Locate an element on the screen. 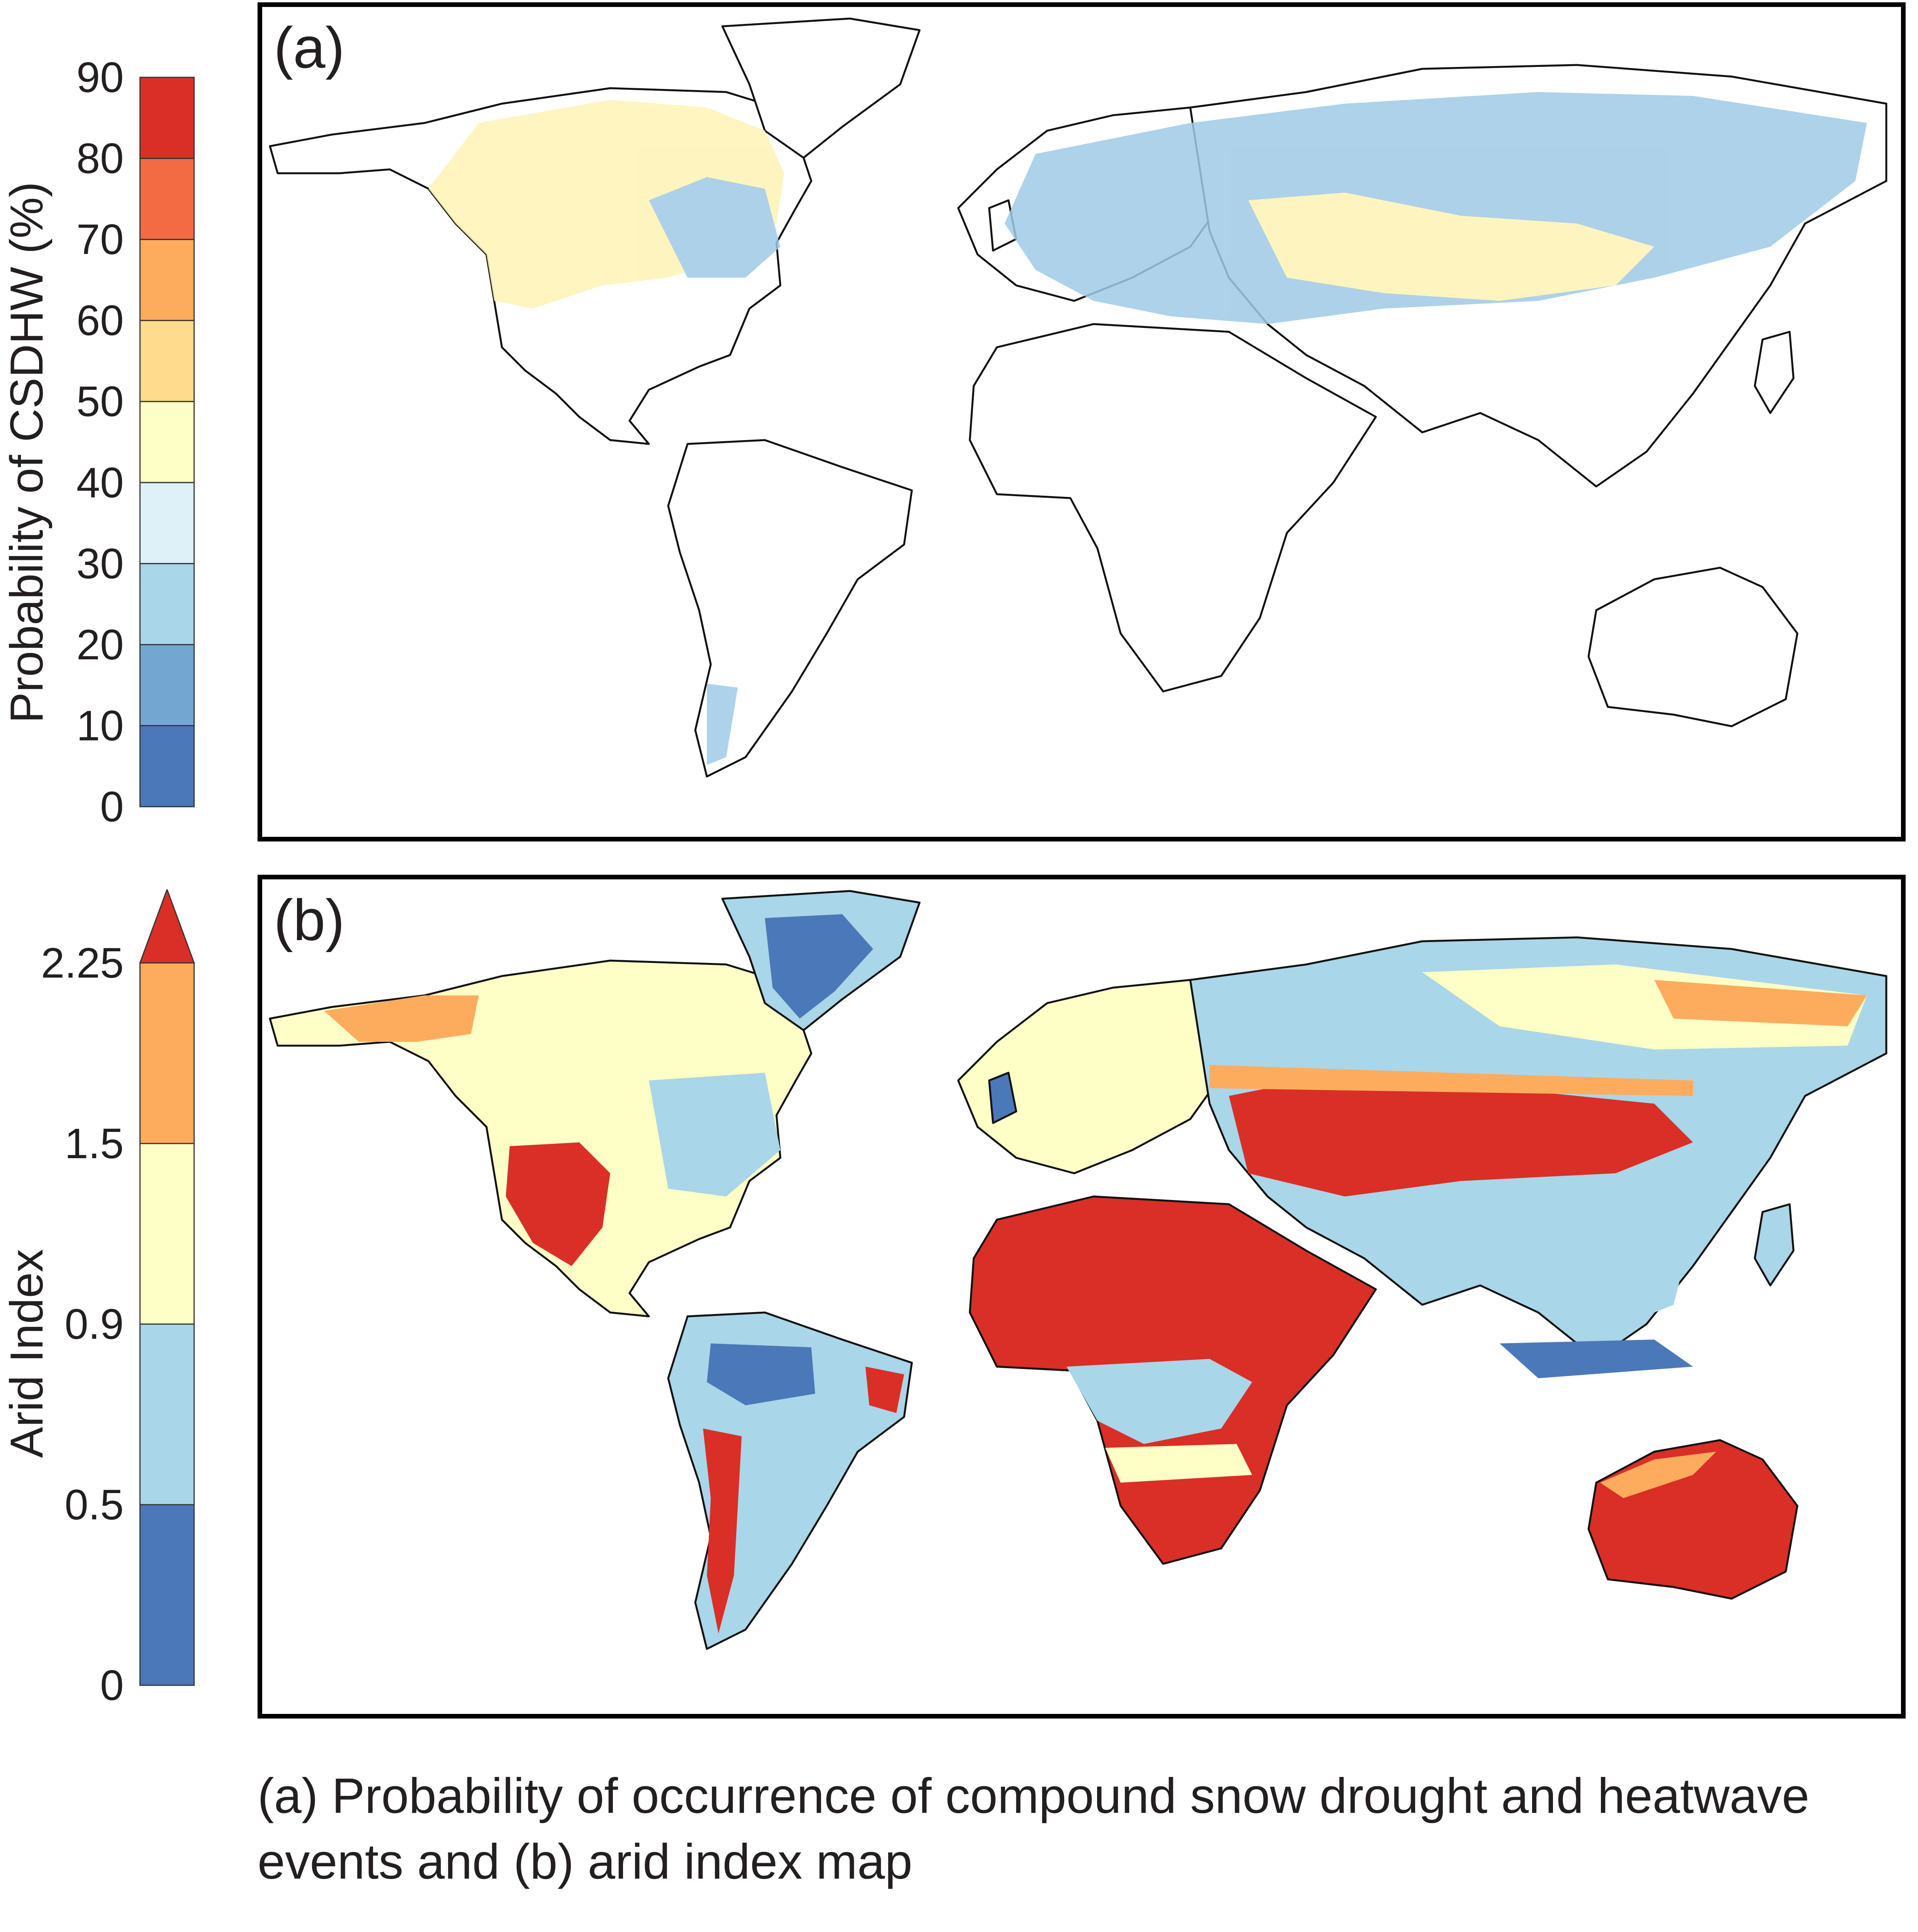 The height and width of the screenshot is (1932, 1918). colorbar-a-tick-0: 0 is located at coordinates (112, 807).